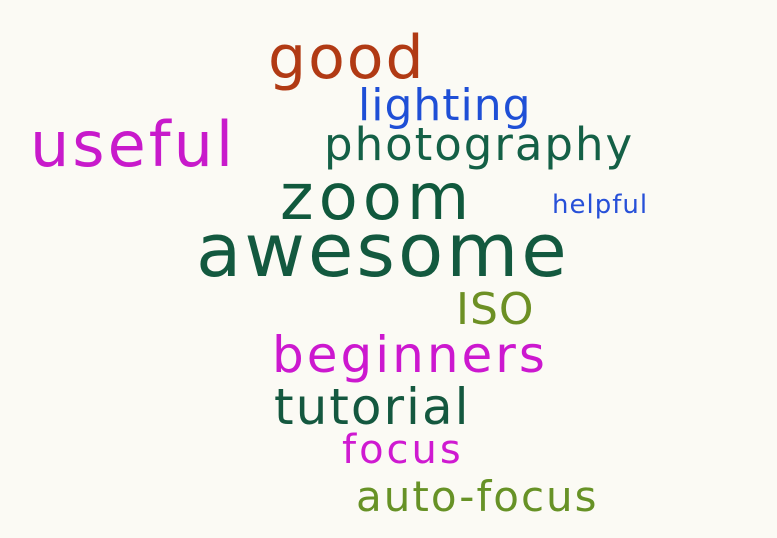 Image resolution: width=777 pixels, height=538 pixels. I want to click on word-good: good, so click(347, 58).